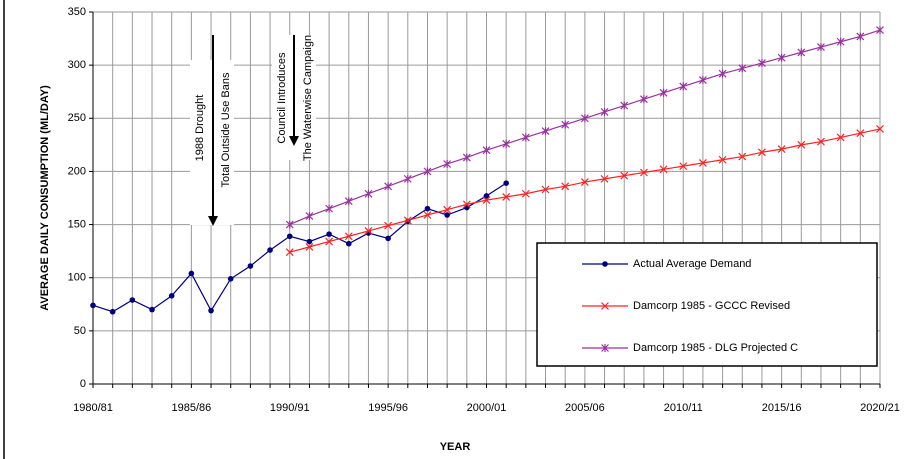 The image size is (911, 459). Describe the element at coordinates (191, 408) in the screenshot. I see `x-tick-label: 1985/86` at that location.